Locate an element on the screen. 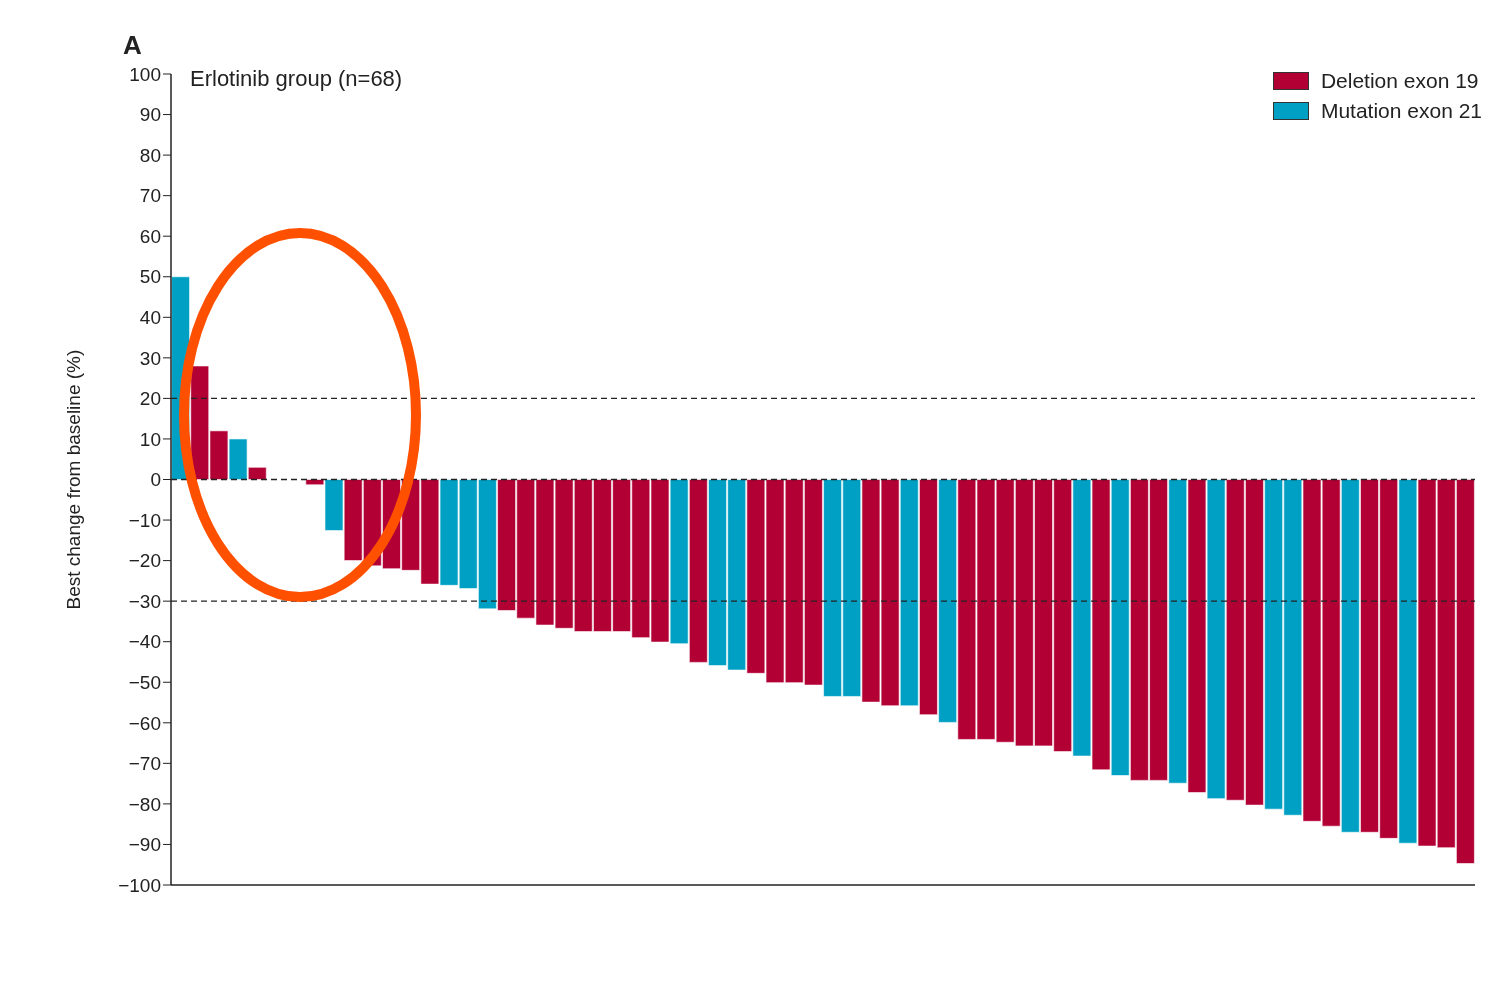 The width and height of the screenshot is (1490, 984). y-tick-label: −10 is located at coordinates (144, 520).